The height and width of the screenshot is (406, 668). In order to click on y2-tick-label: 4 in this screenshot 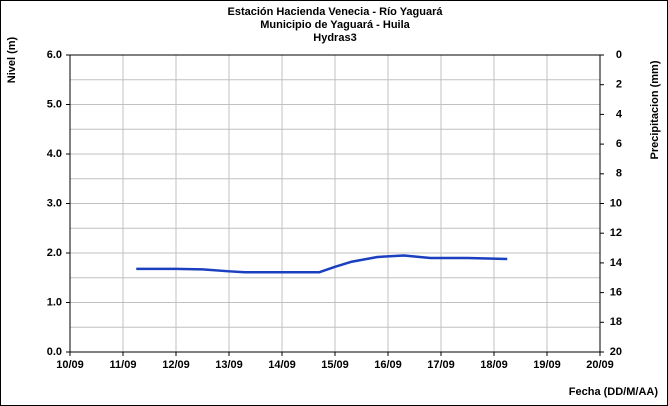, I will do `click(619, 114)`.